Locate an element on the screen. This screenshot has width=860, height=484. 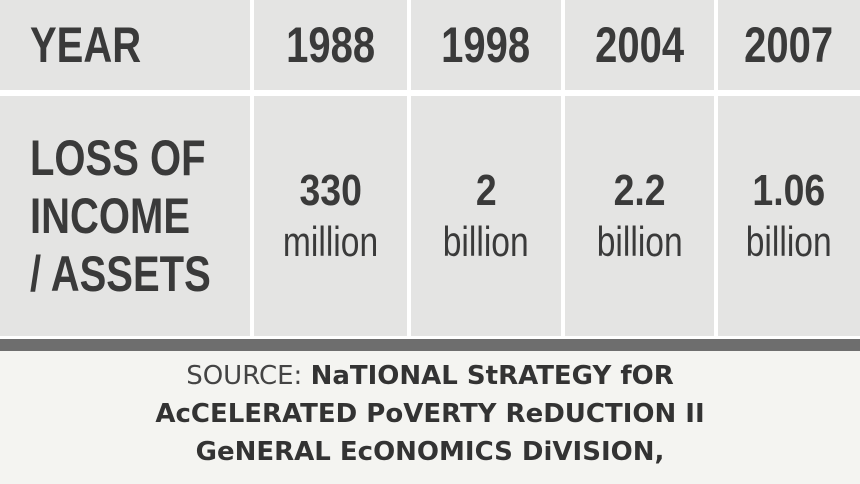
header-label: YEAR is located at coordinates (86, 45).